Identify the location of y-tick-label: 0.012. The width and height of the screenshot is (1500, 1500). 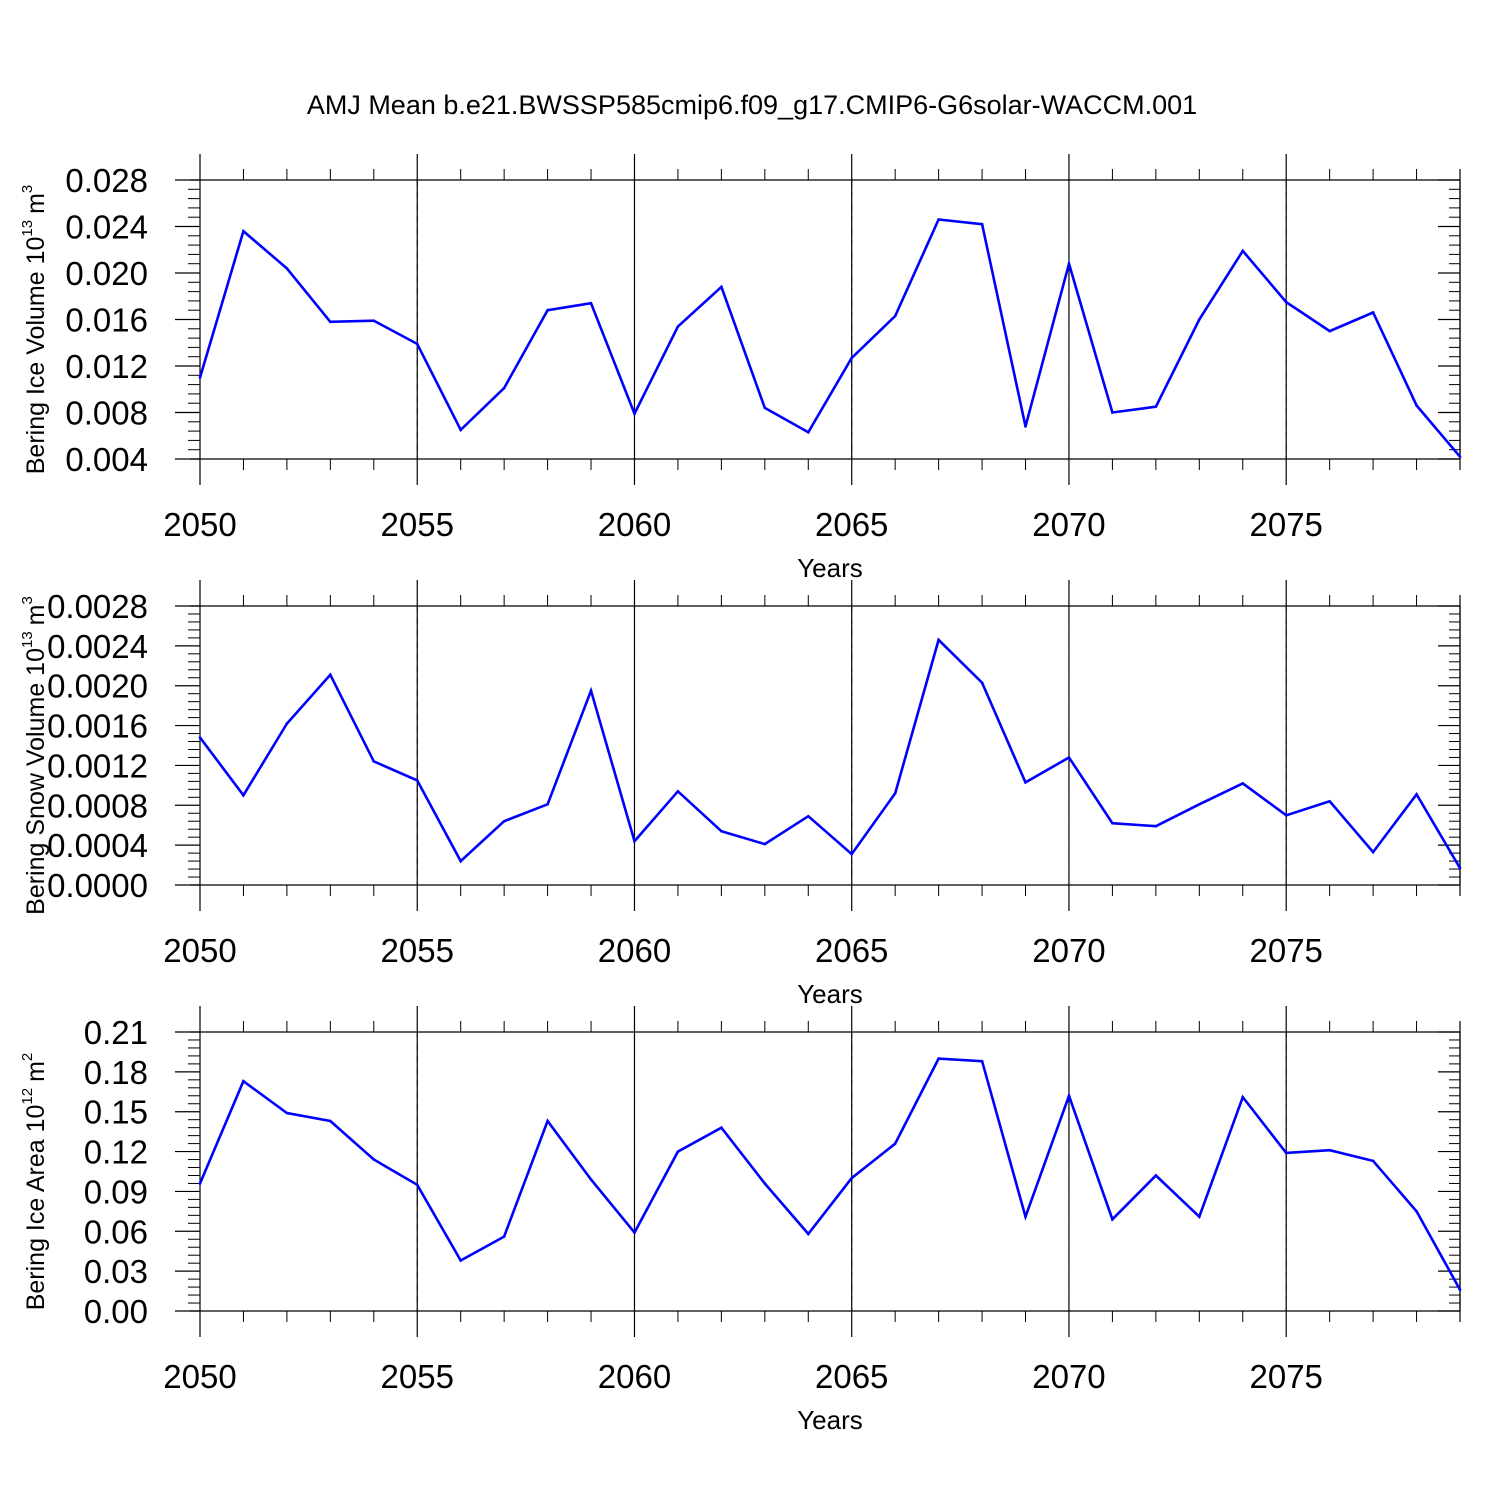
(106, 366).